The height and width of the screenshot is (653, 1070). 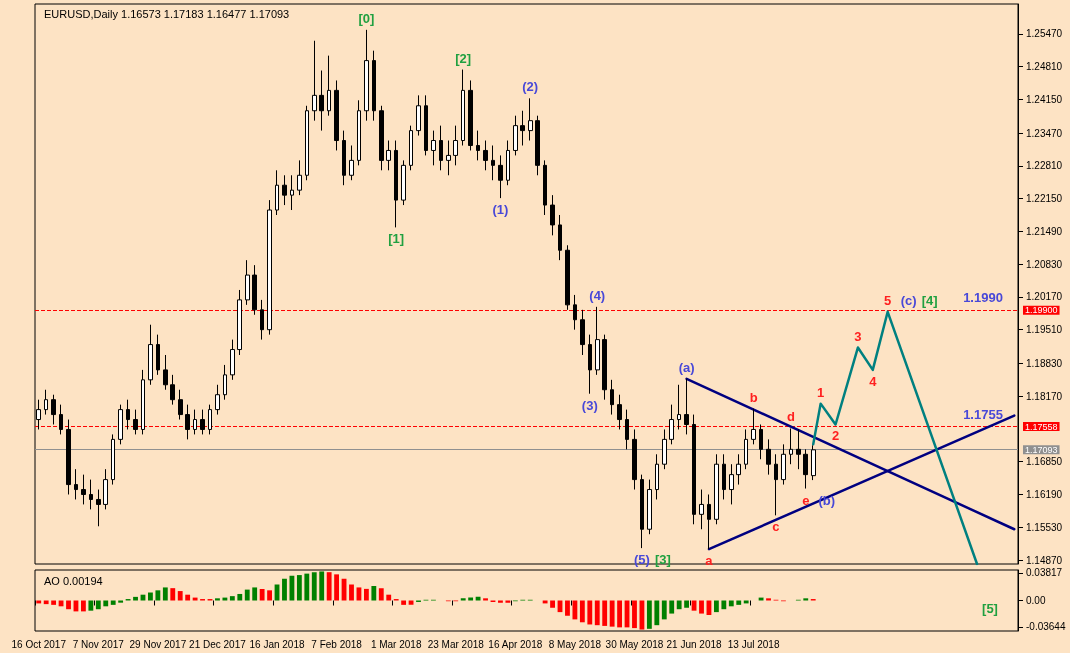 What do you see at coordinates (1044, 231) in the screenshot?
I see `y-tick-label: 1.21490` at bounding box center [1044, 231].